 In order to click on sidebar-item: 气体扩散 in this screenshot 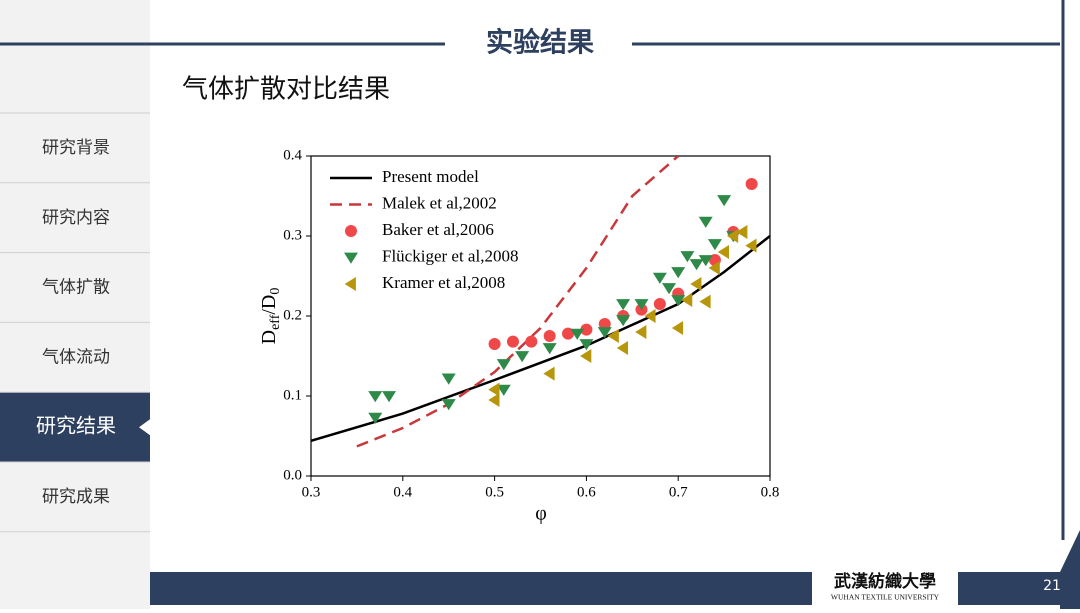, I will do `click(76, 288)`.